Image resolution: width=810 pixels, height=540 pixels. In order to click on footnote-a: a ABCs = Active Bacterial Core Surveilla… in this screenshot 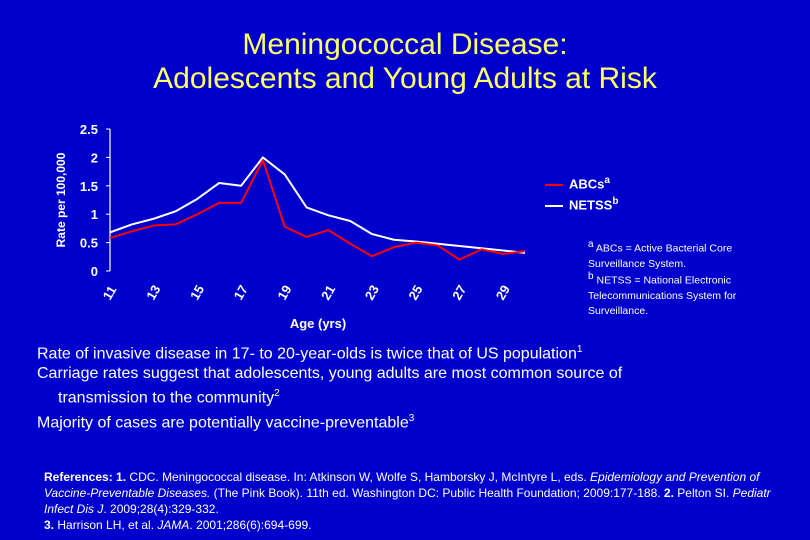, I will do `click(688, 254)`.